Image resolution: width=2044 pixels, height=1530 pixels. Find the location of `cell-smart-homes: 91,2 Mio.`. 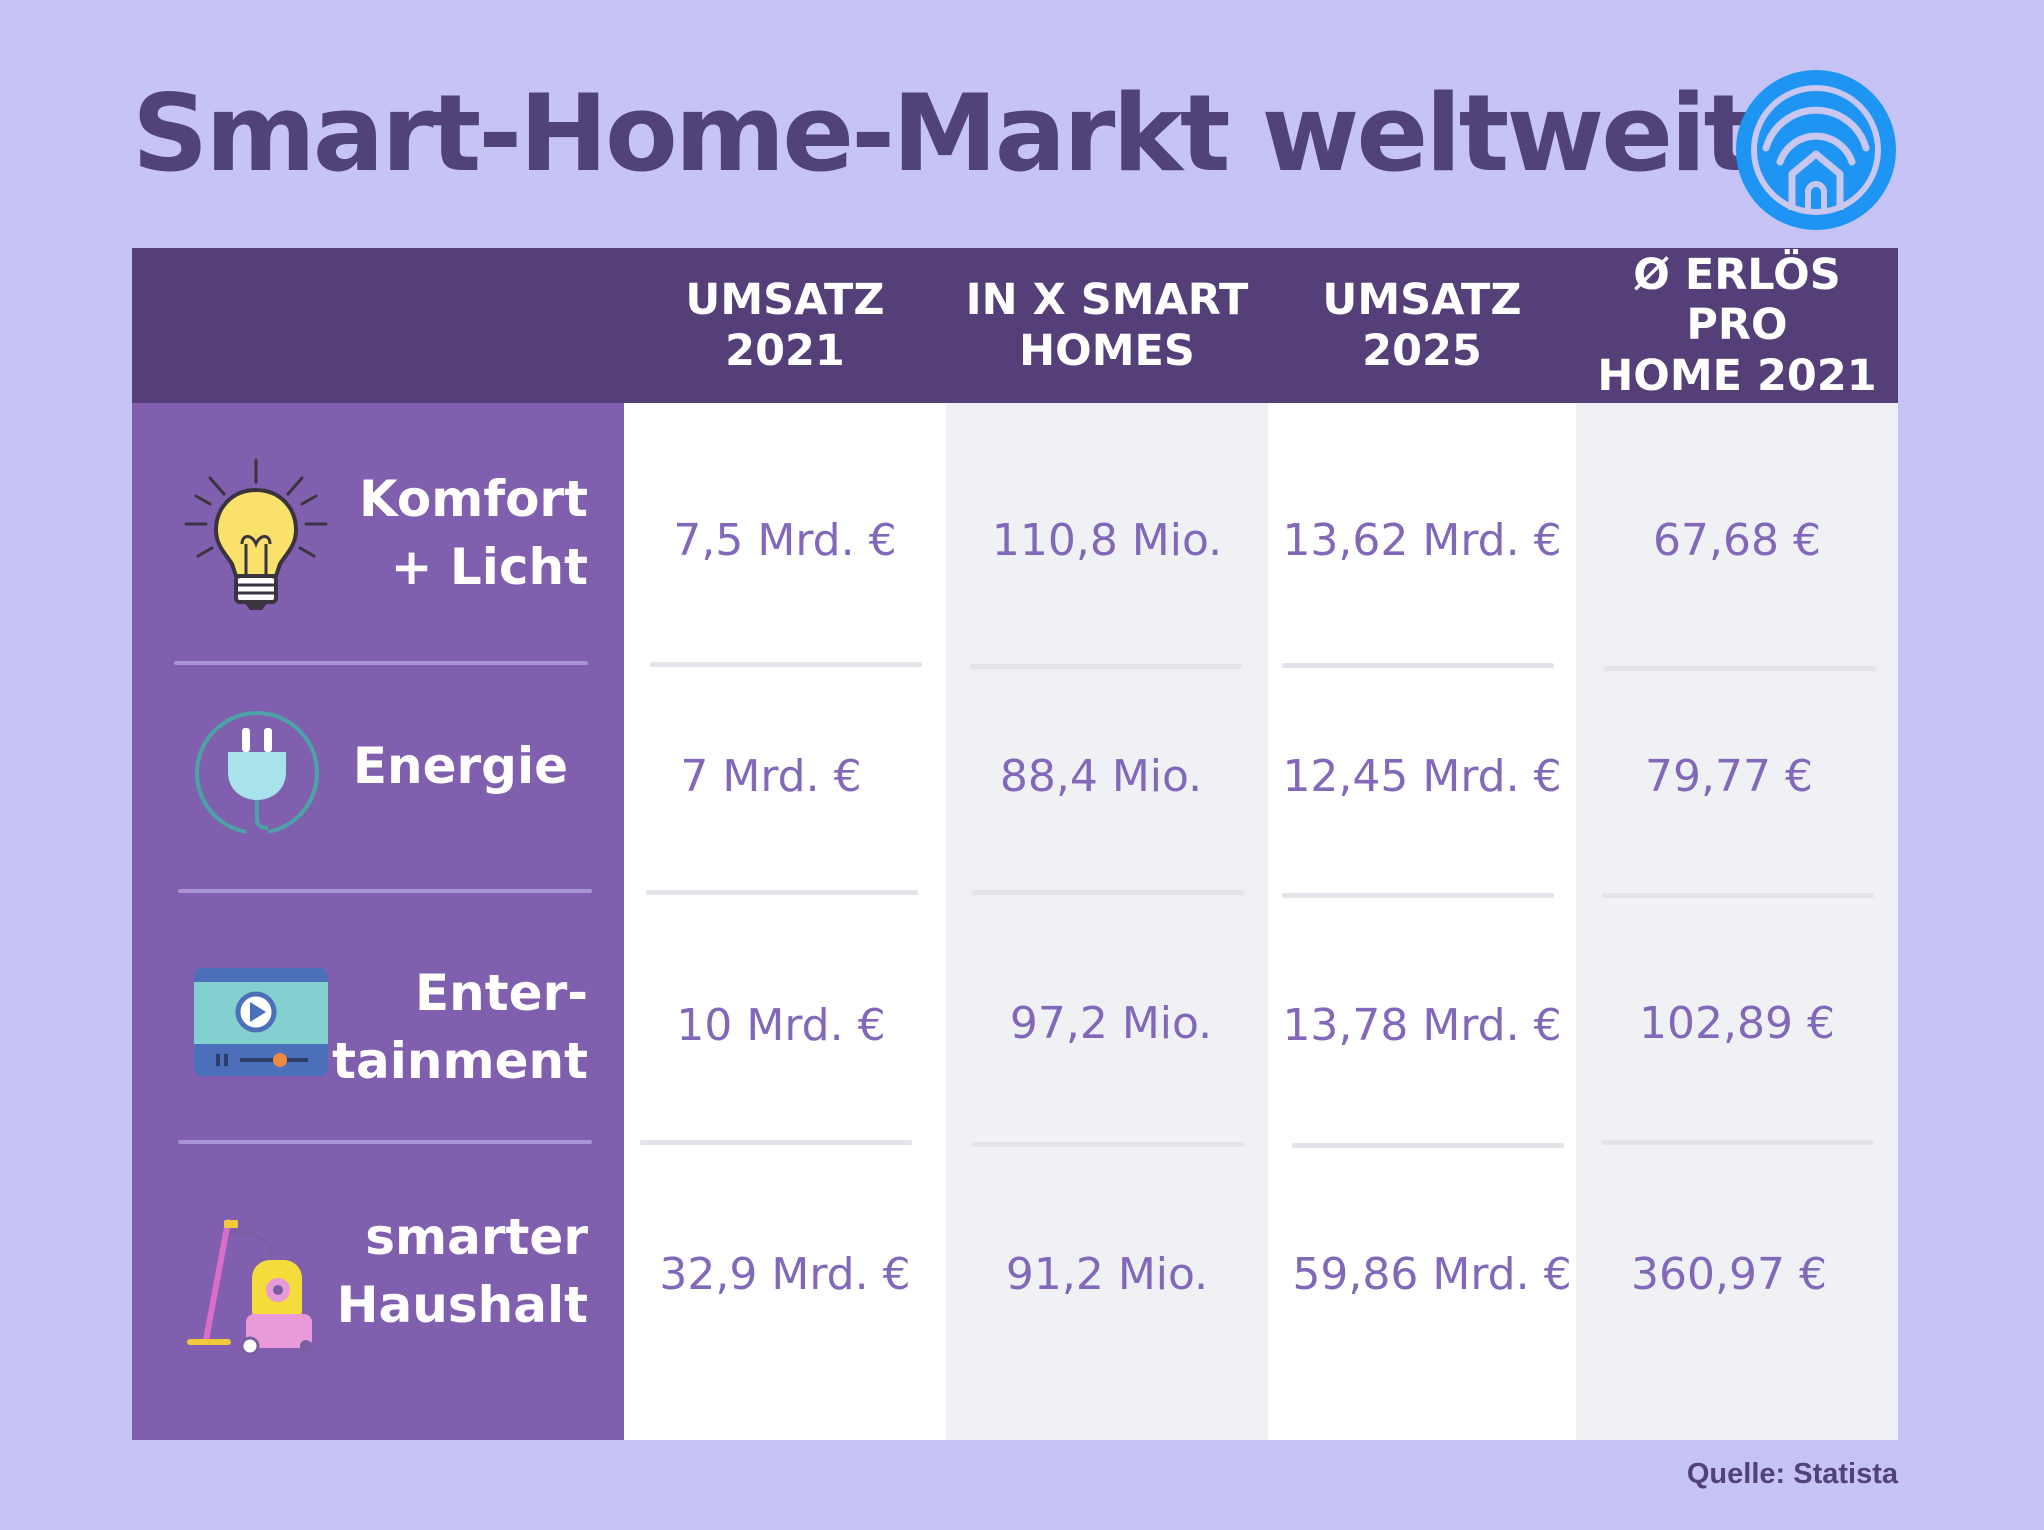

cell-smart-homes: 91,2 Mio. is located at coordinates (1107, 1274).